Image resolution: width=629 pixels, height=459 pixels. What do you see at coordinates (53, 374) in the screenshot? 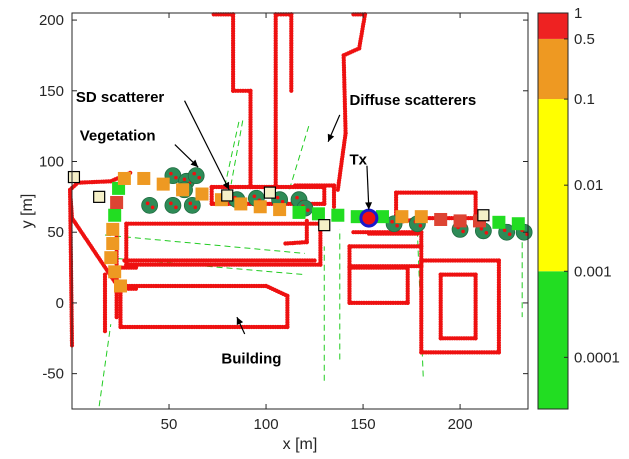
I see `y-tick-label: -50` at bounding box center [53, 374].